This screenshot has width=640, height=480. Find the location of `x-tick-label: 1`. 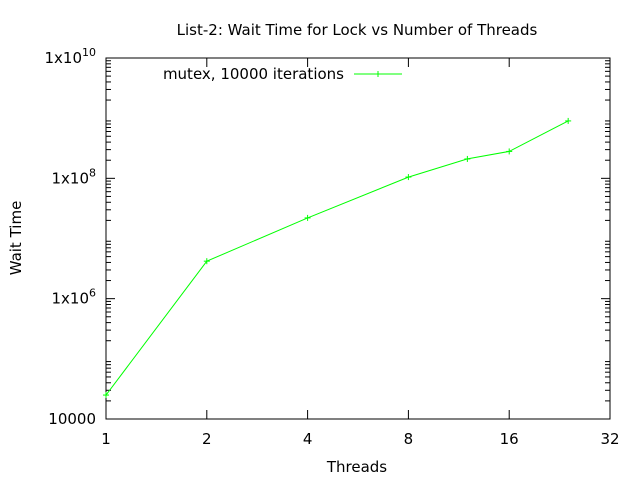

x-tick-label: 1 is located at coordinates (106, 439).